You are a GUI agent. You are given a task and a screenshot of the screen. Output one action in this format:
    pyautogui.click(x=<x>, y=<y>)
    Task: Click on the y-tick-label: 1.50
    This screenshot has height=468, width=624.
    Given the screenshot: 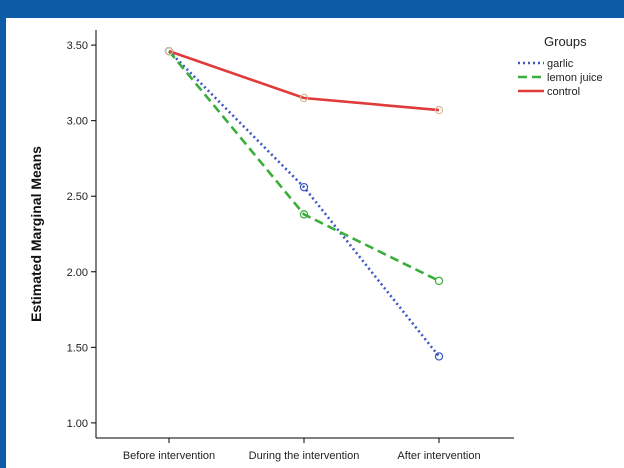 What is the action you would take?
    pyautogui.click(x=77, y=348)
    